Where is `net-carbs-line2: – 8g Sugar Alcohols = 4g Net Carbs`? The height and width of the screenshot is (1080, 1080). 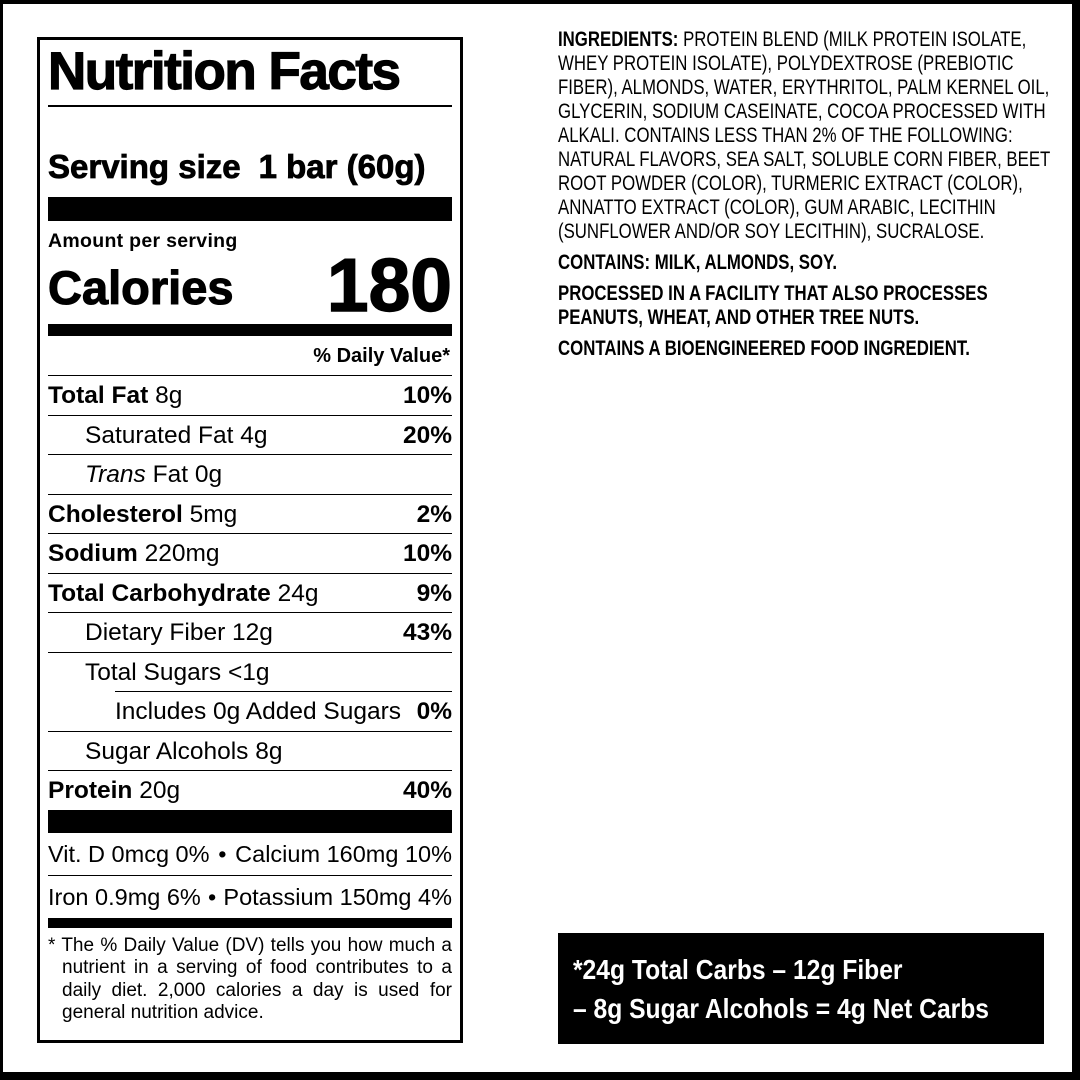
net-carbs-line2: – 8g Sugar Alcohols = 4g Net Carbs is located at coordinates (780, 1008).